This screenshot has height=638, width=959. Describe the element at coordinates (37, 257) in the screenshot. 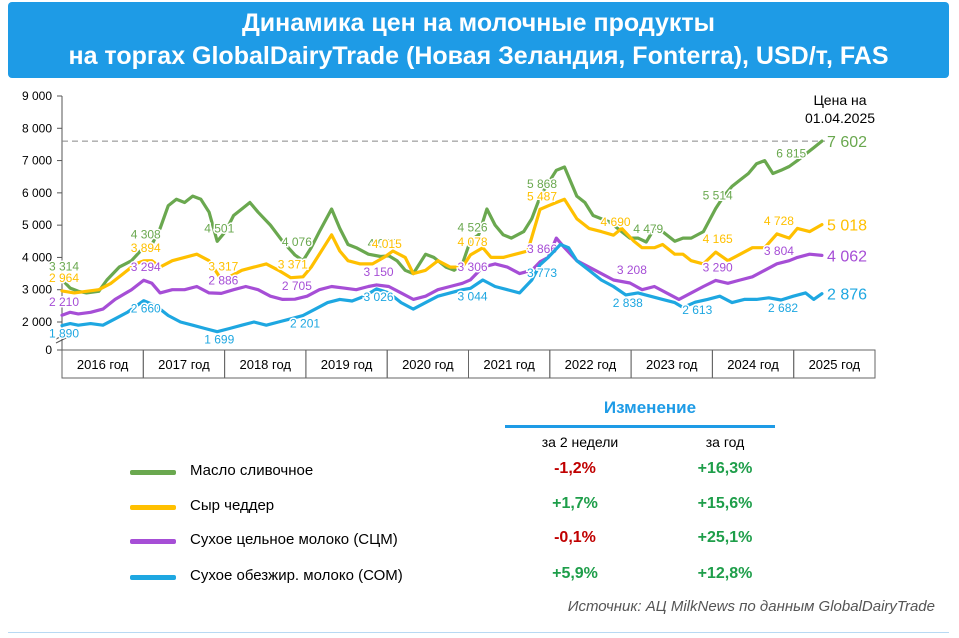

I see `y-tick-label: 4 000` at that location.